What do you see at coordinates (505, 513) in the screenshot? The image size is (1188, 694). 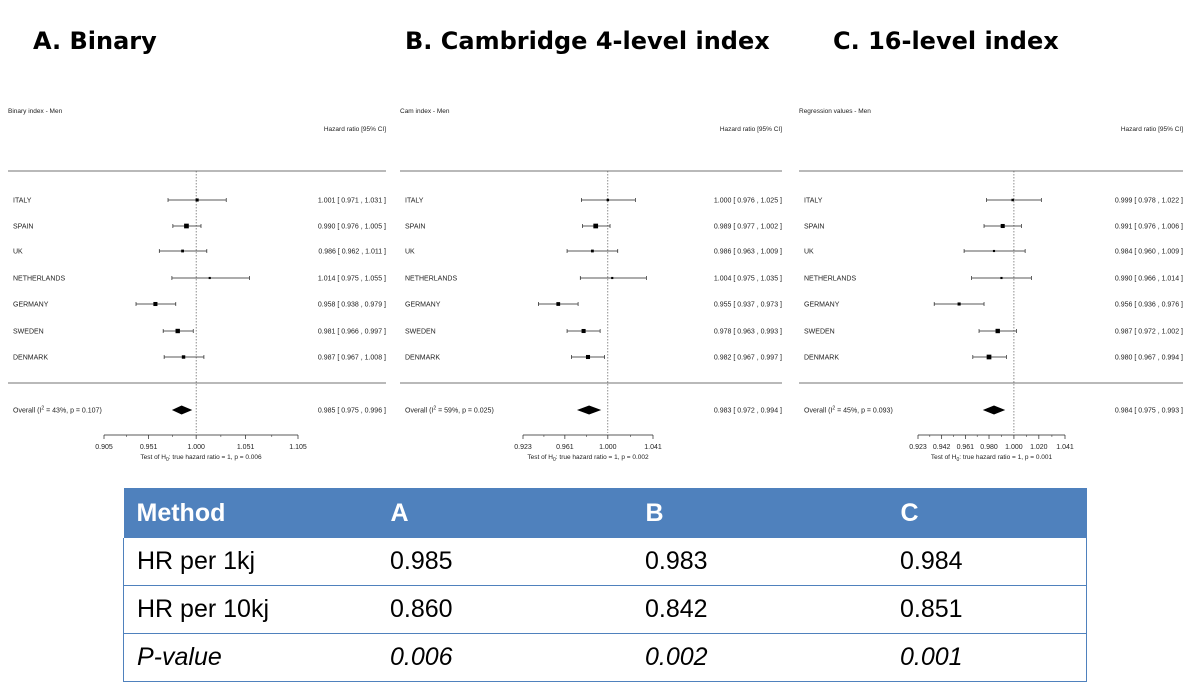 I see `header-a: A` at bounding box center [505, 513].